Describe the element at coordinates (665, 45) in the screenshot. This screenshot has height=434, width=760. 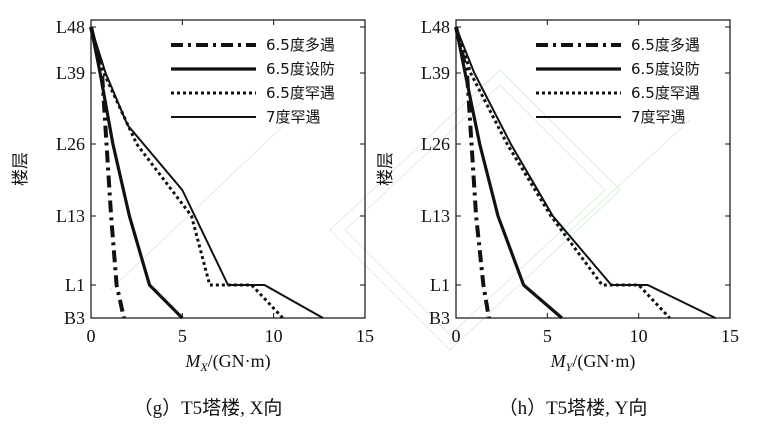
I see `panel-h-legend-label-1: 6.5度多遇` at that location.